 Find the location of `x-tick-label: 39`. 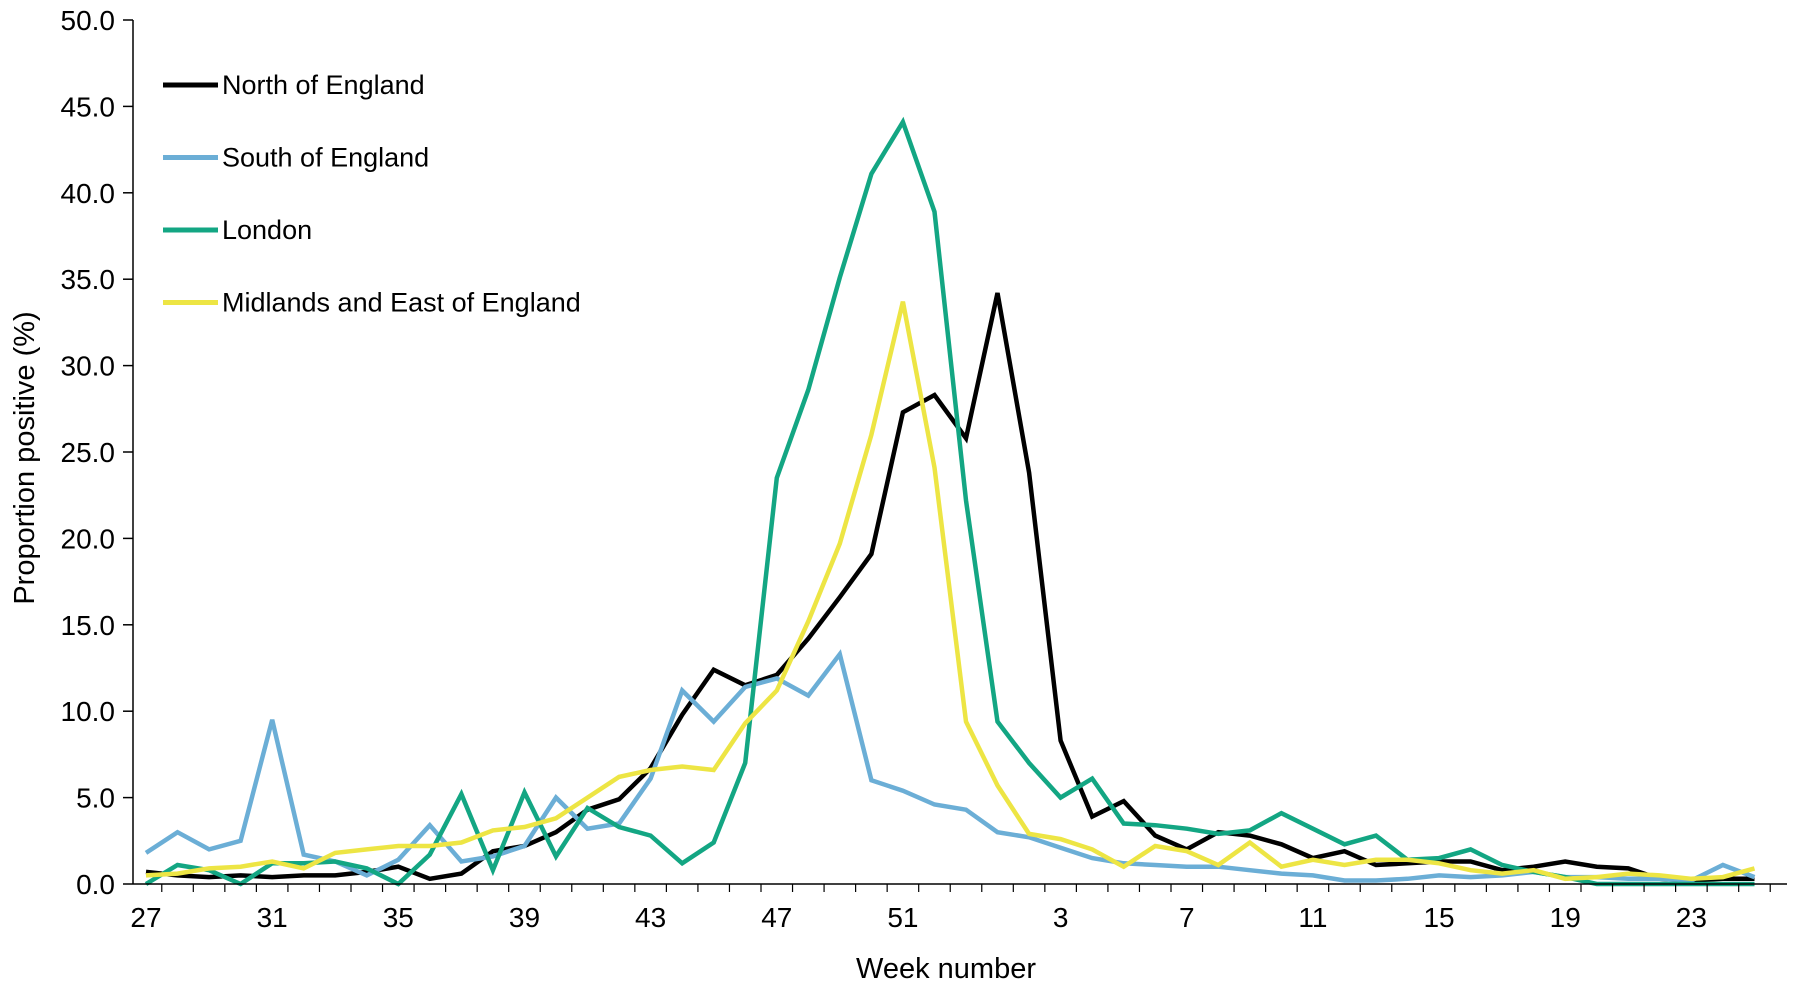

x-tick-label: 39 is located at coordinates (524, 917).